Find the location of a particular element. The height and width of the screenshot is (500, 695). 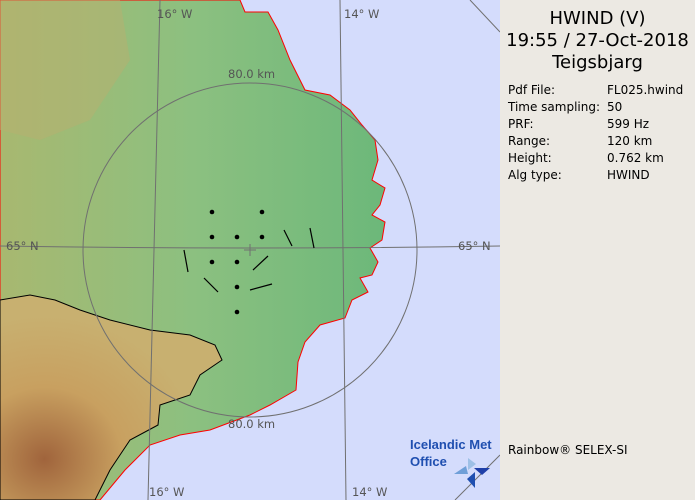

info-row: Time sampling: 50 is located at coordinates (565, 107).